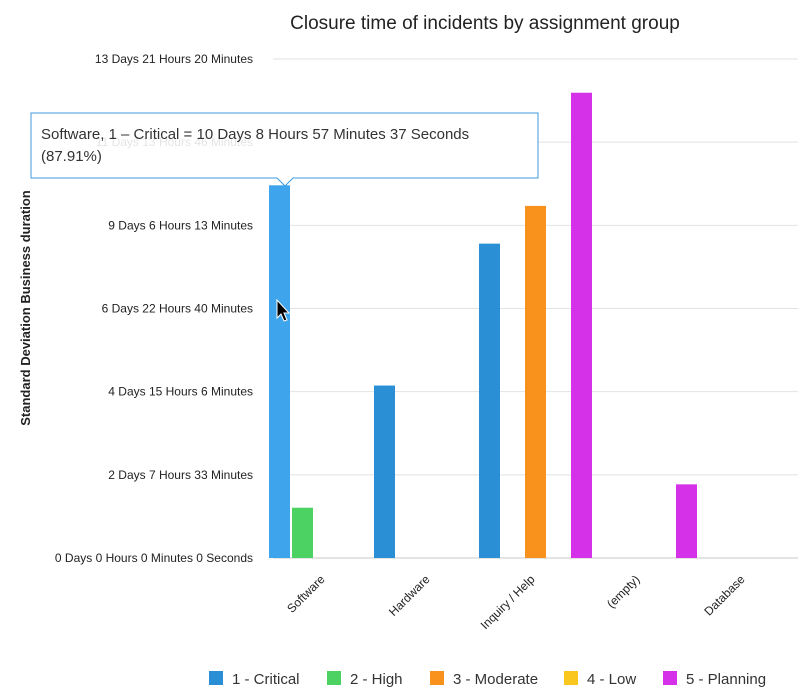  I want to click on legend-label: 1 - Critical, so click(266, 679).